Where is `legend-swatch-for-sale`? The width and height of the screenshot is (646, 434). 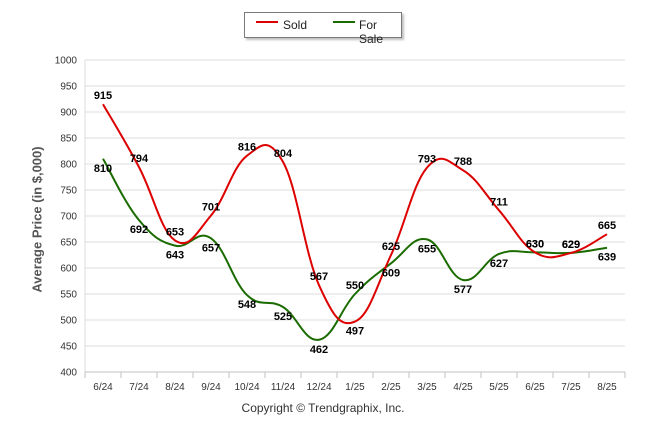 legend-swatch-for-sale is located at coordinates (344, 22).